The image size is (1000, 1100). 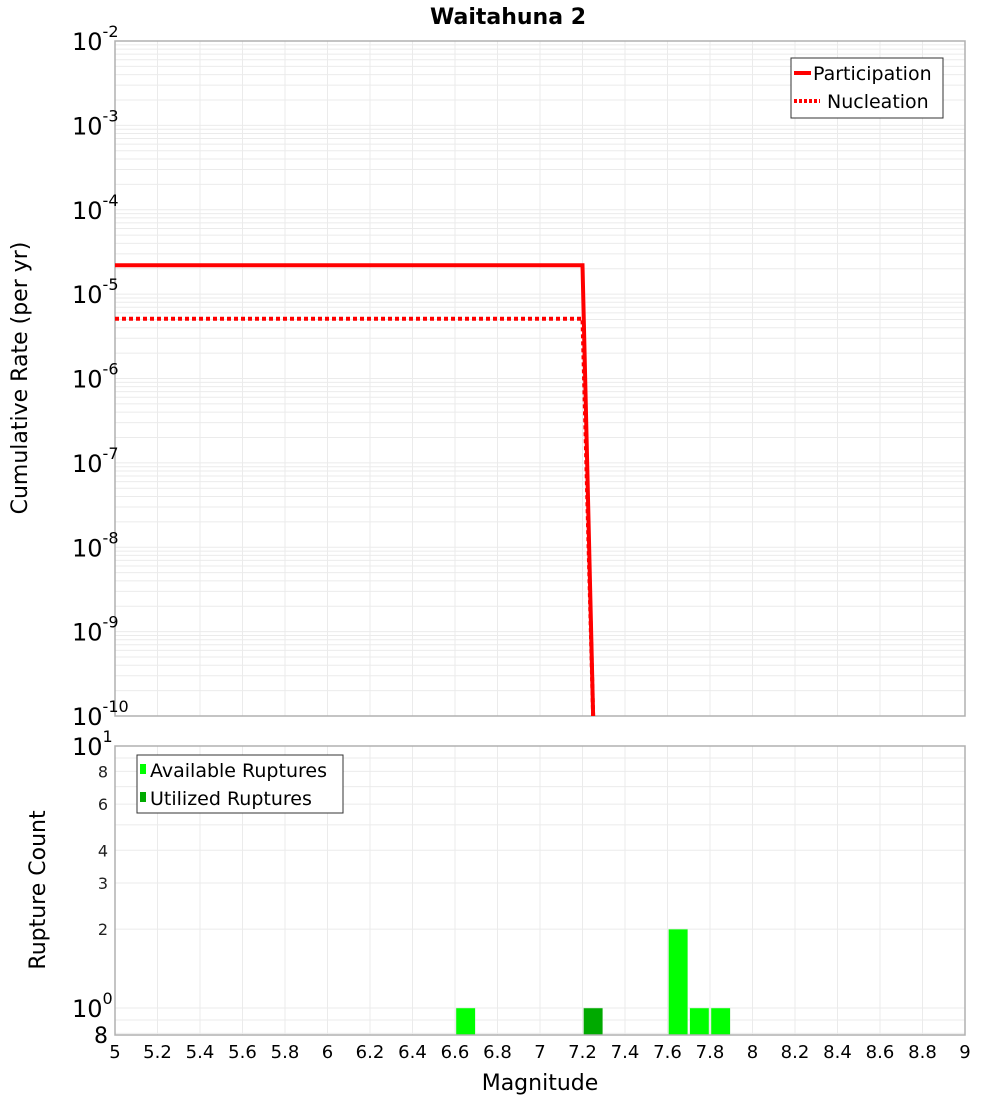 I want to click on y-tick-label: 10⁻¹⁰, so click(x=100, y=714).